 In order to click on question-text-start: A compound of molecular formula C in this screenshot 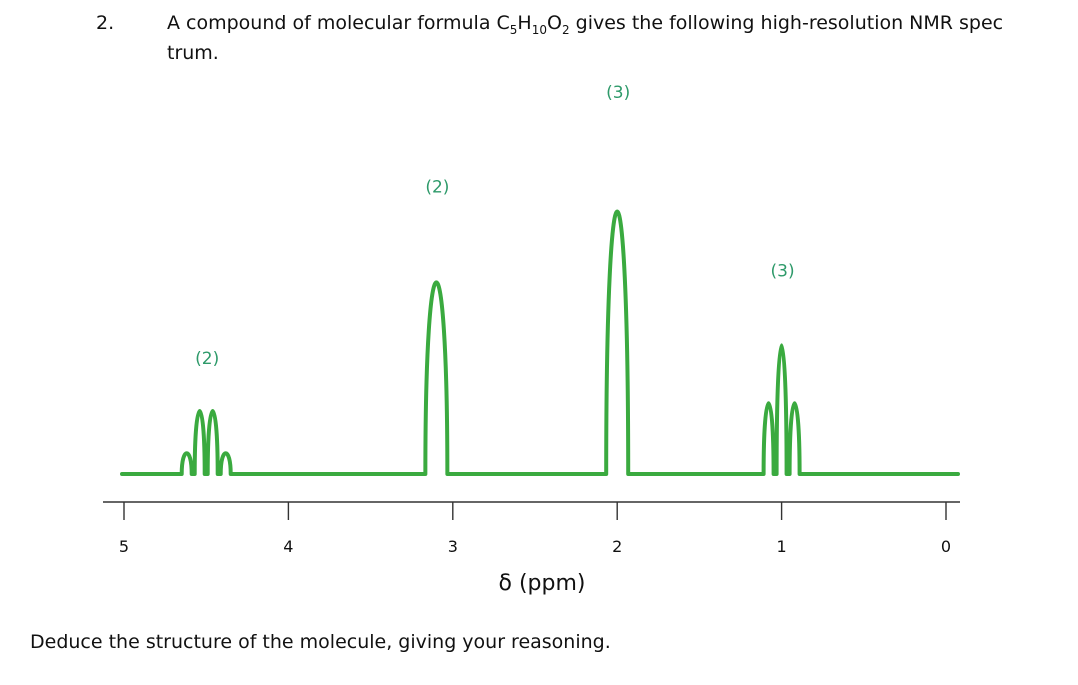, I will do `click(338, 23)`.